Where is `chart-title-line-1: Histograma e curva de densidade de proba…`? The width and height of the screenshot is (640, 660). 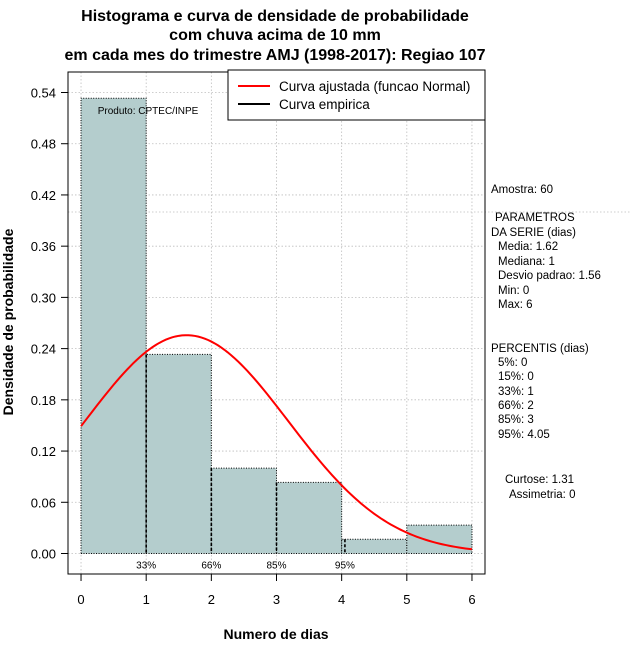
chart-title-line-1: Histograma e curva de densidade de proba… is located at coordinates (275, 16).